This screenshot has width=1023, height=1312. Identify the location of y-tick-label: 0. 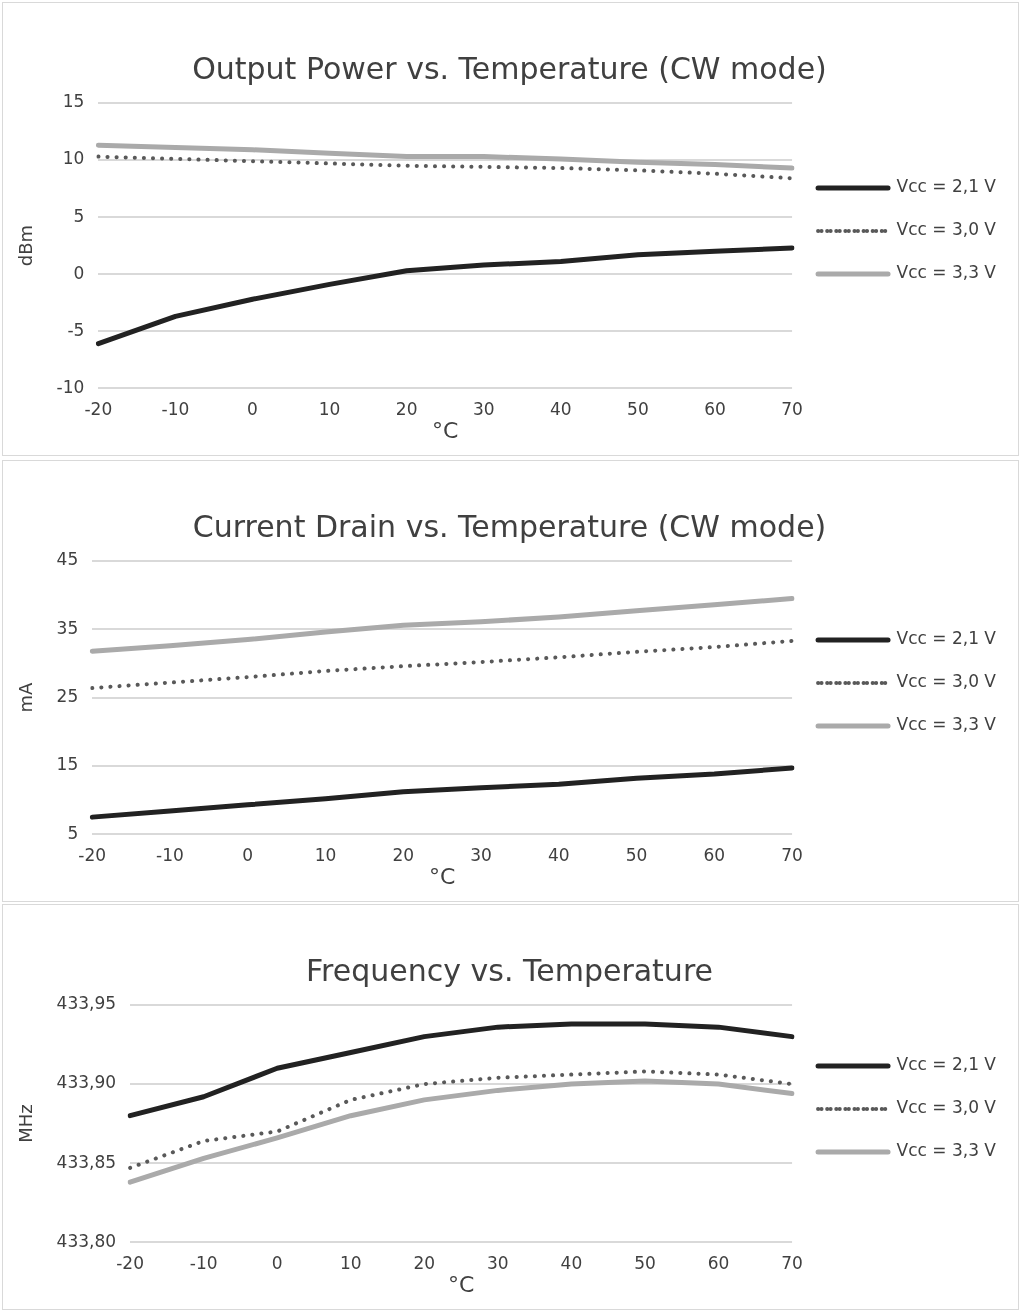
(79, 272).